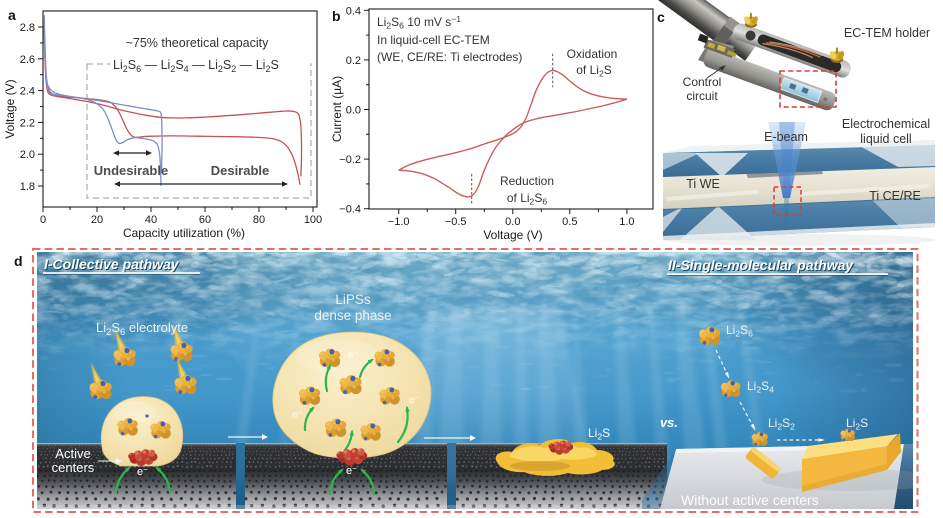 This screenshot has height=518, width=943. What do you see at coordinates (72, 453) in the screenshot?
I see `svg-text: Active` at bounding box center [72, 453].